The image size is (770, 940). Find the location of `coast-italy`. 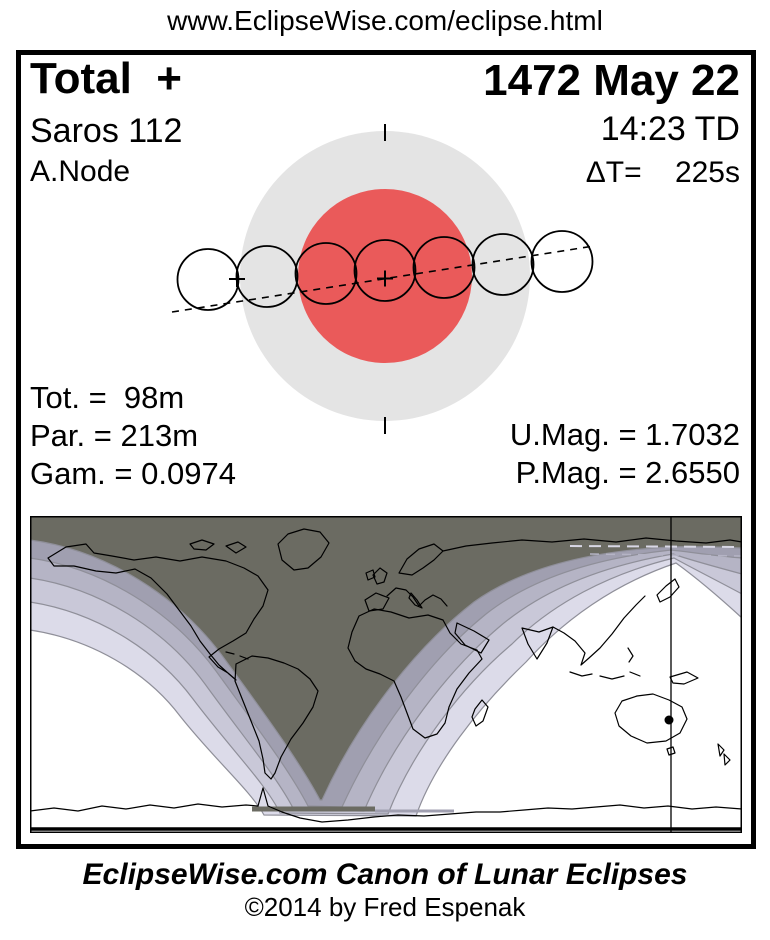

coast-italy is located at coordinates (415, 600).